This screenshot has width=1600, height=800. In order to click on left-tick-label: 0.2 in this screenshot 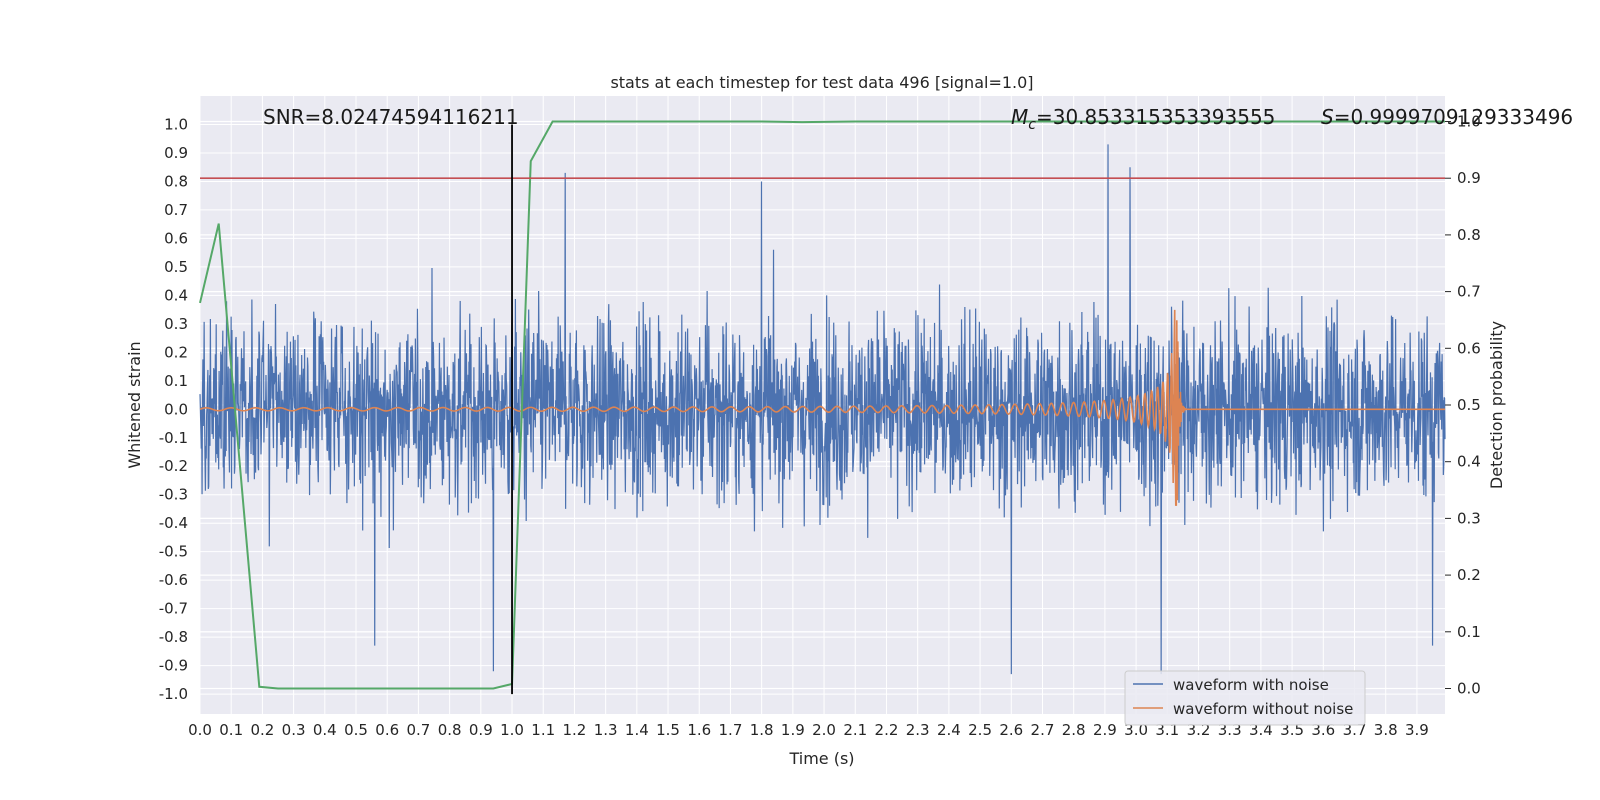, I will do `click(176, 352)`.